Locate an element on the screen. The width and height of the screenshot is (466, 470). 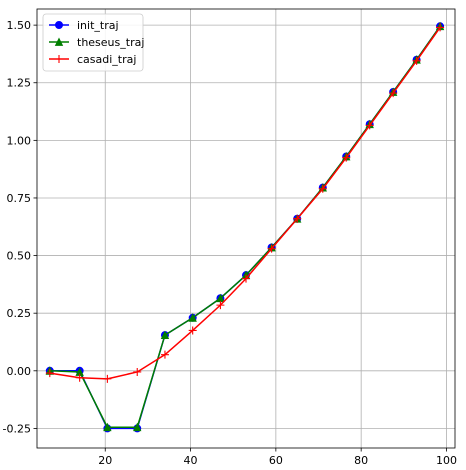
y-tick-label: 0.50 is located at coordinates (19, 256).